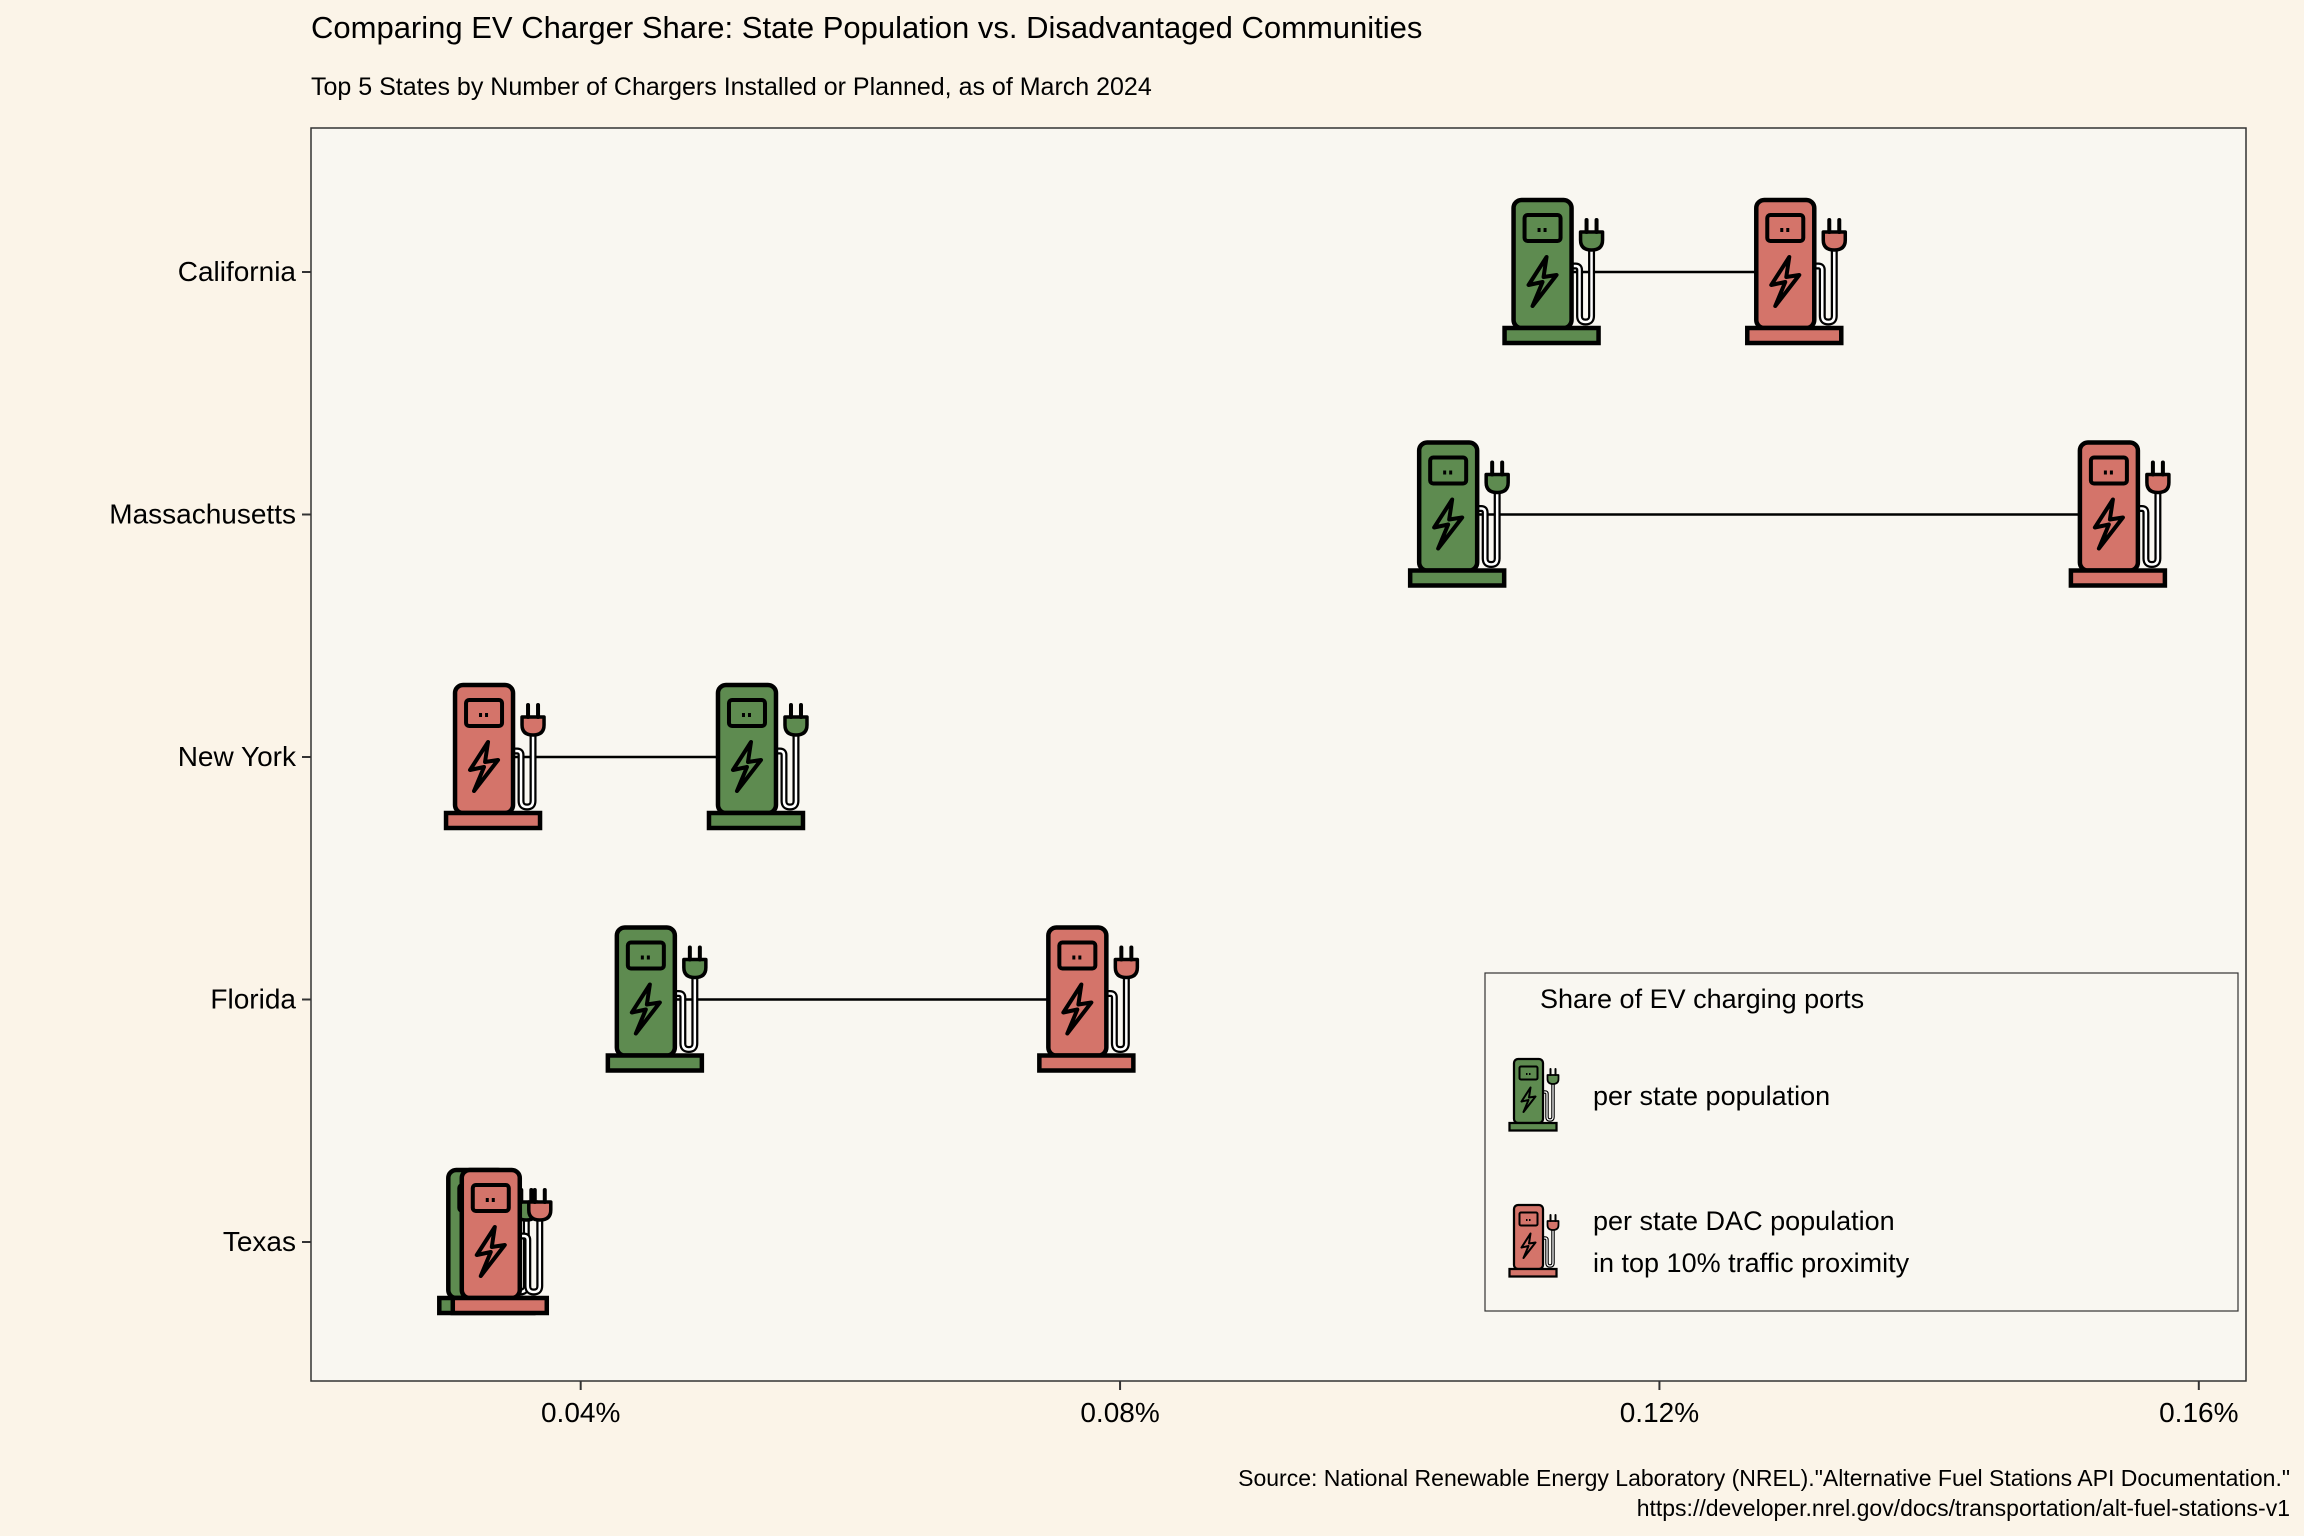 The height and width of the screenshot is (1536, 2304). I want to click on y-tick-label-california: California, so click(237, 271).